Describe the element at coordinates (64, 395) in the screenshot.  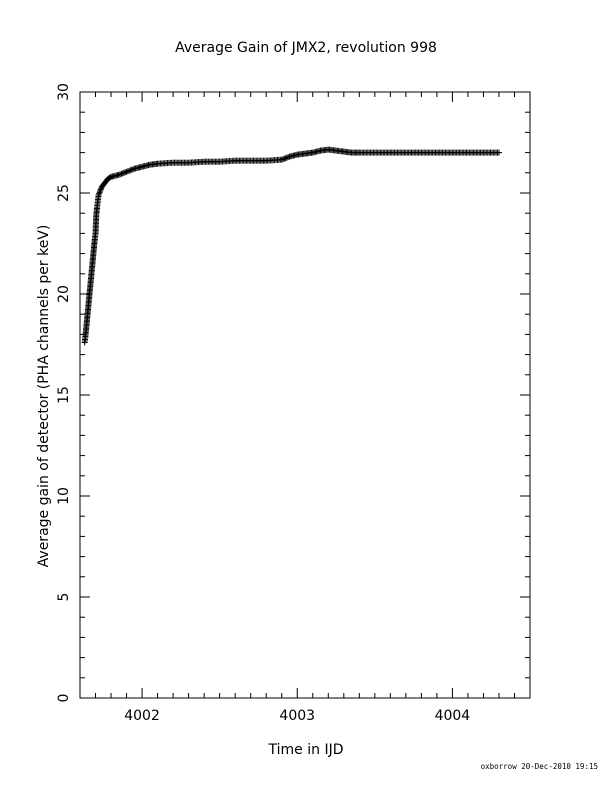
I see `y-tick-label: 15` at that location.